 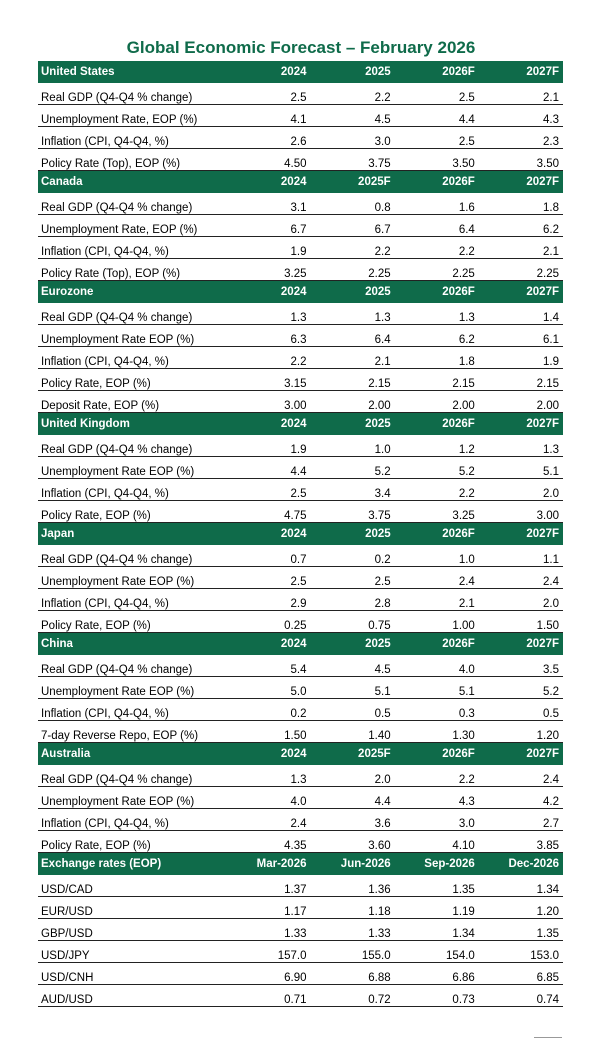 I want to click on table-cell: 6.4, so click(x=436, y=225).